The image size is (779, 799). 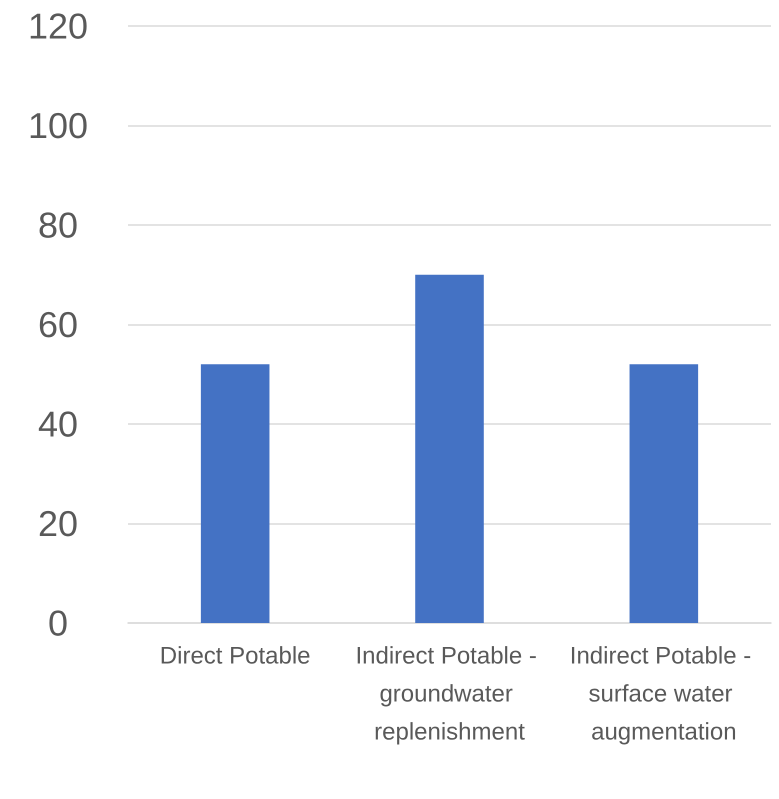 I want to click on x-tick-label: Indirect Potable - surface water augmentation, so click(x=664, y=694).